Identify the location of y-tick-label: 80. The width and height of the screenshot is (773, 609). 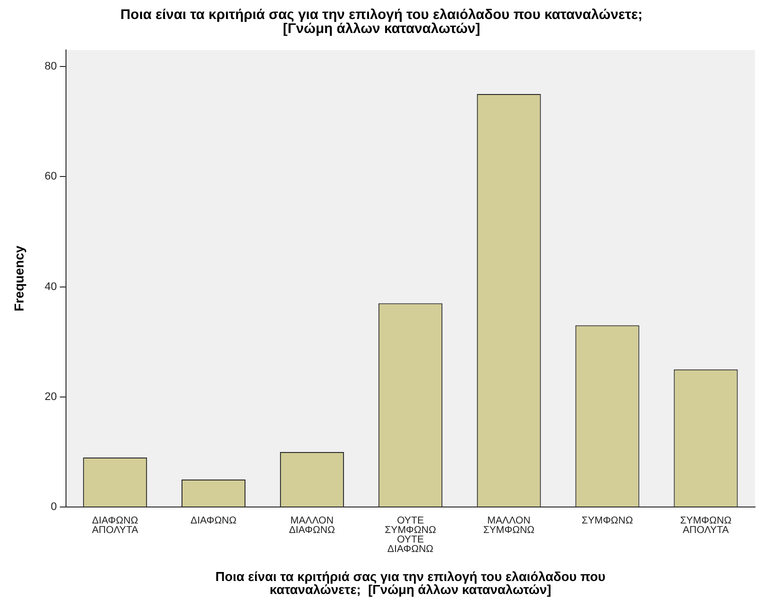
(50, 66).